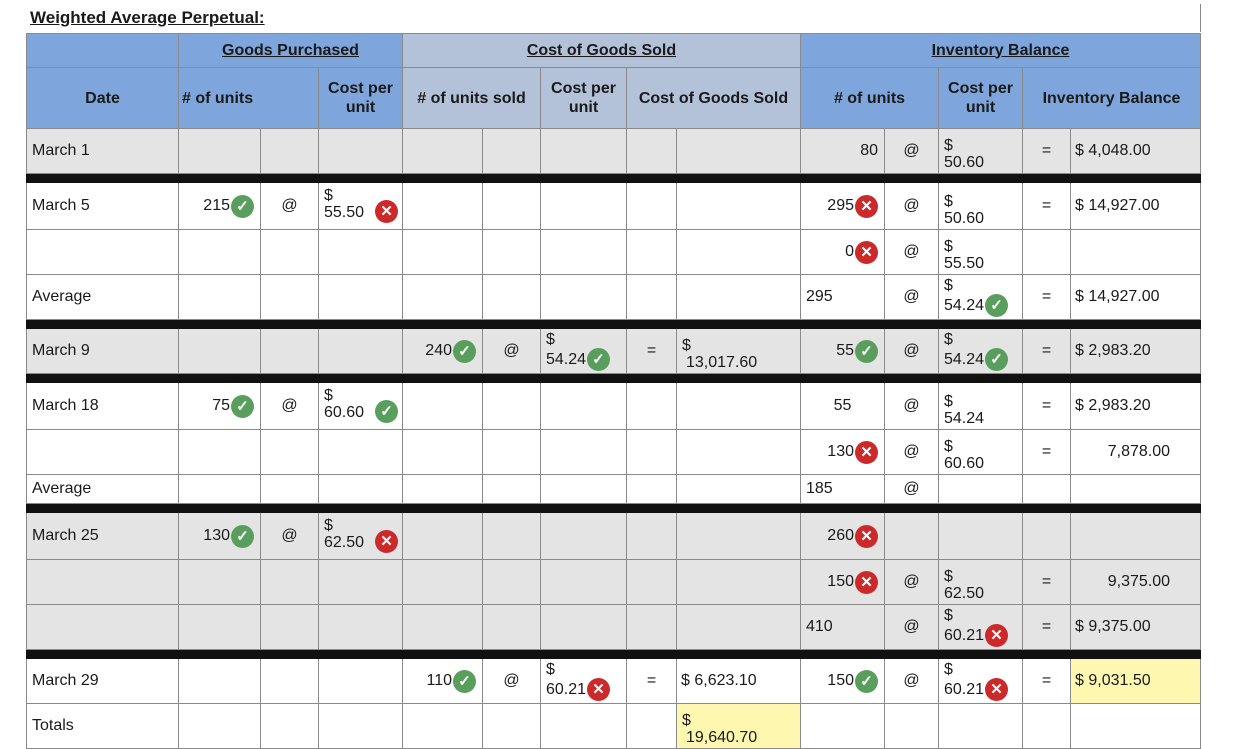 The width and height of the screenshot is (1240, 749). I want to click on inv-cost-input: $62.50, so click(981, 582).